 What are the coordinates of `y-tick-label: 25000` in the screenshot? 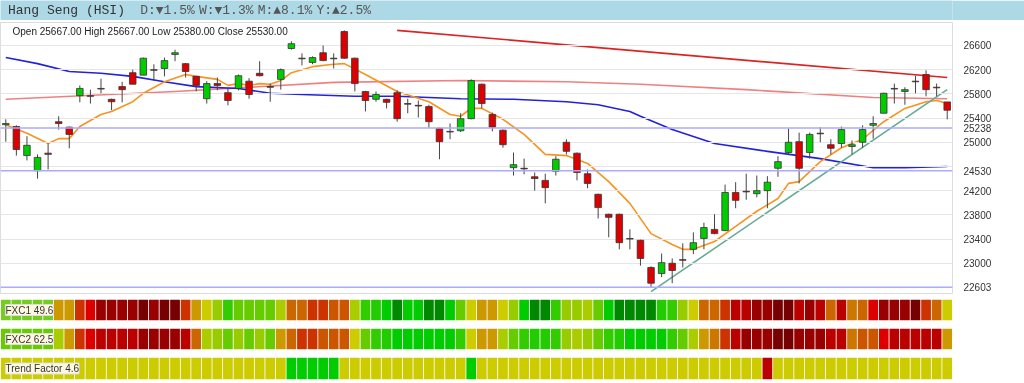 It's located at (977, 143).